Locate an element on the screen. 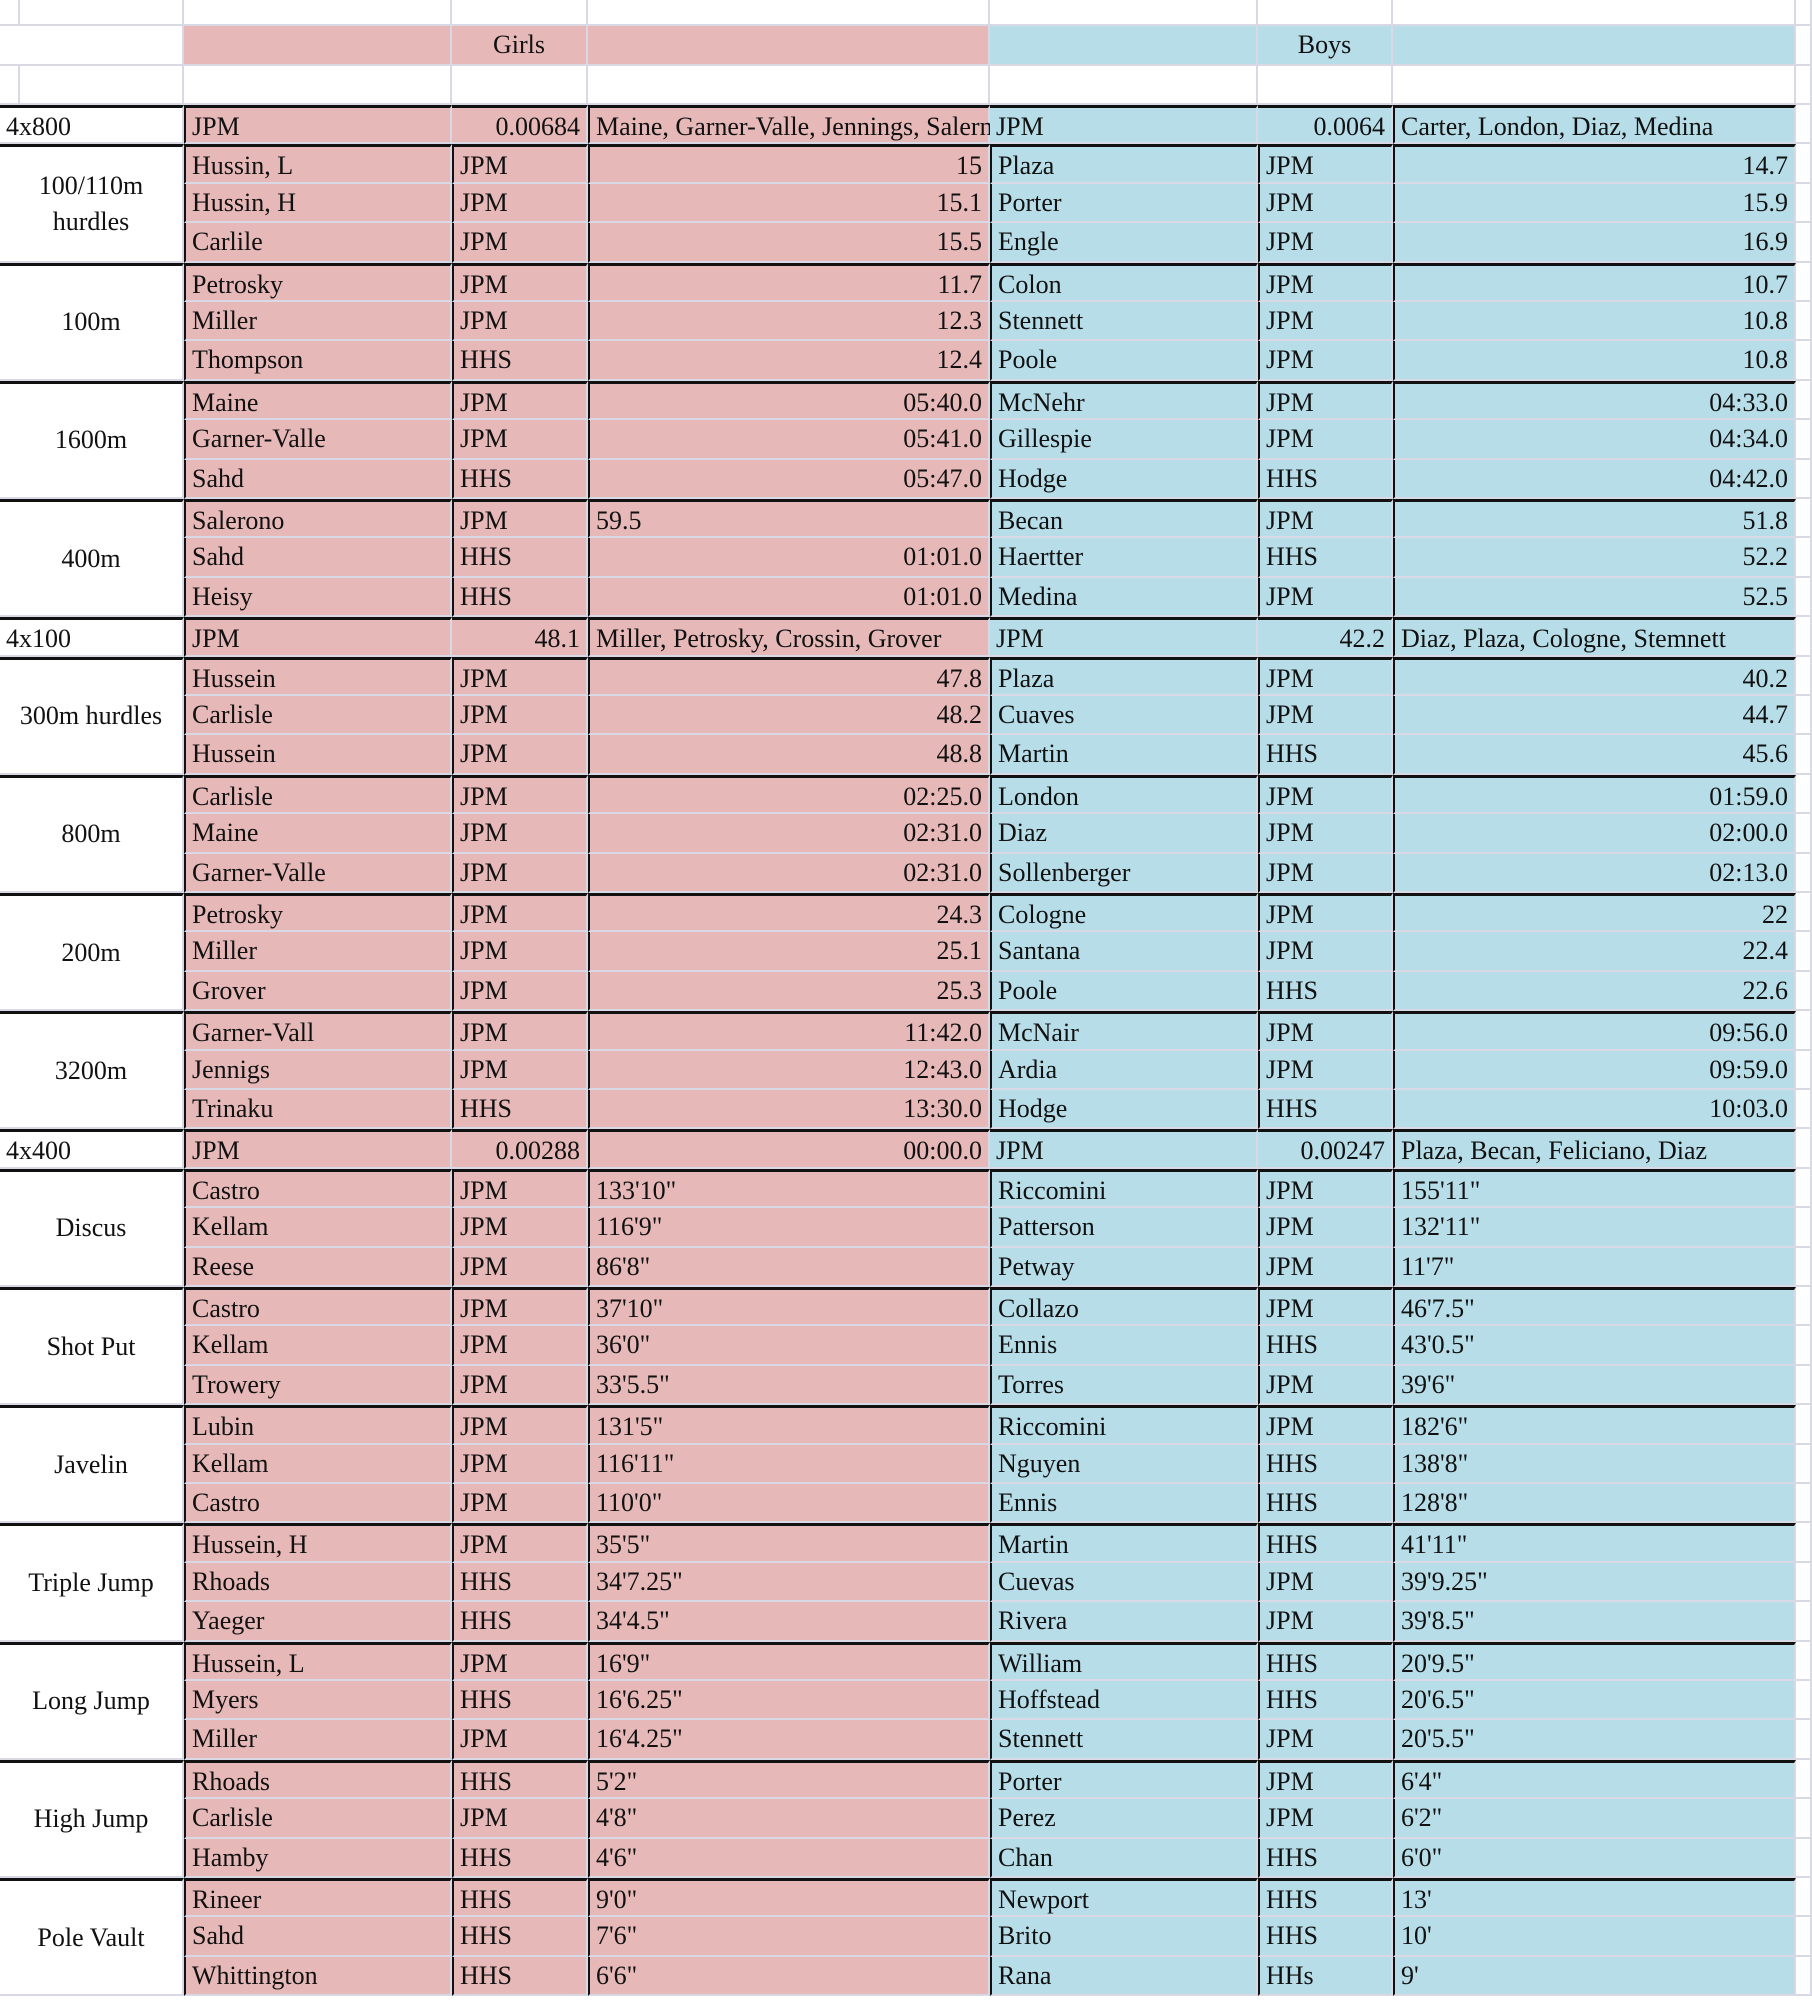 This screenshot has height=2007, width=1812. girls-mark: 5'2" is located at coordinates (789, 1779).